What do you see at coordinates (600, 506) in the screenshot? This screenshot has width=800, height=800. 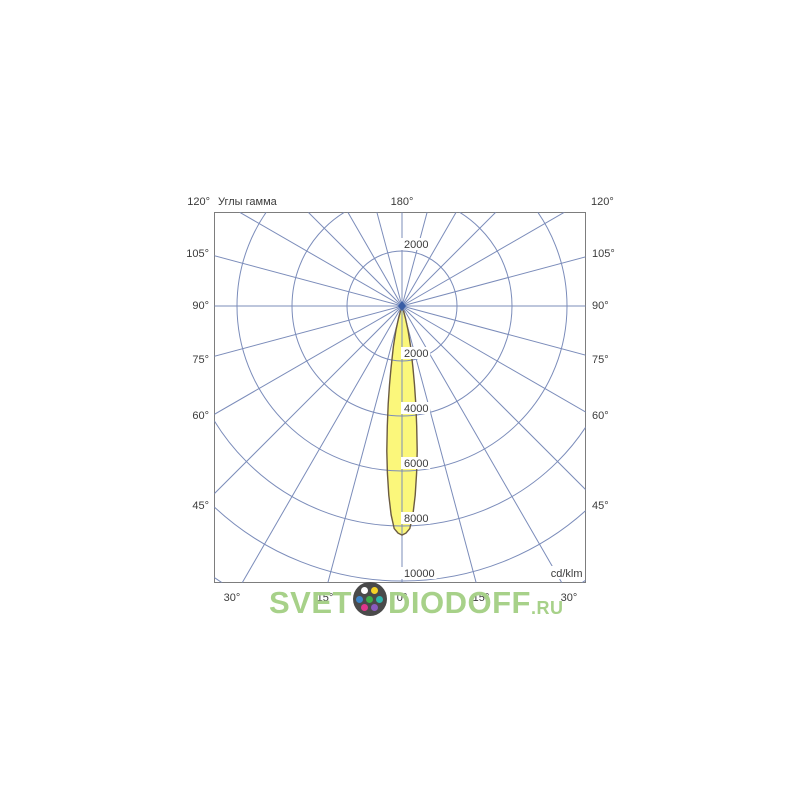 I see `angle-label-right: 45°` at bounding box center [600, 506].